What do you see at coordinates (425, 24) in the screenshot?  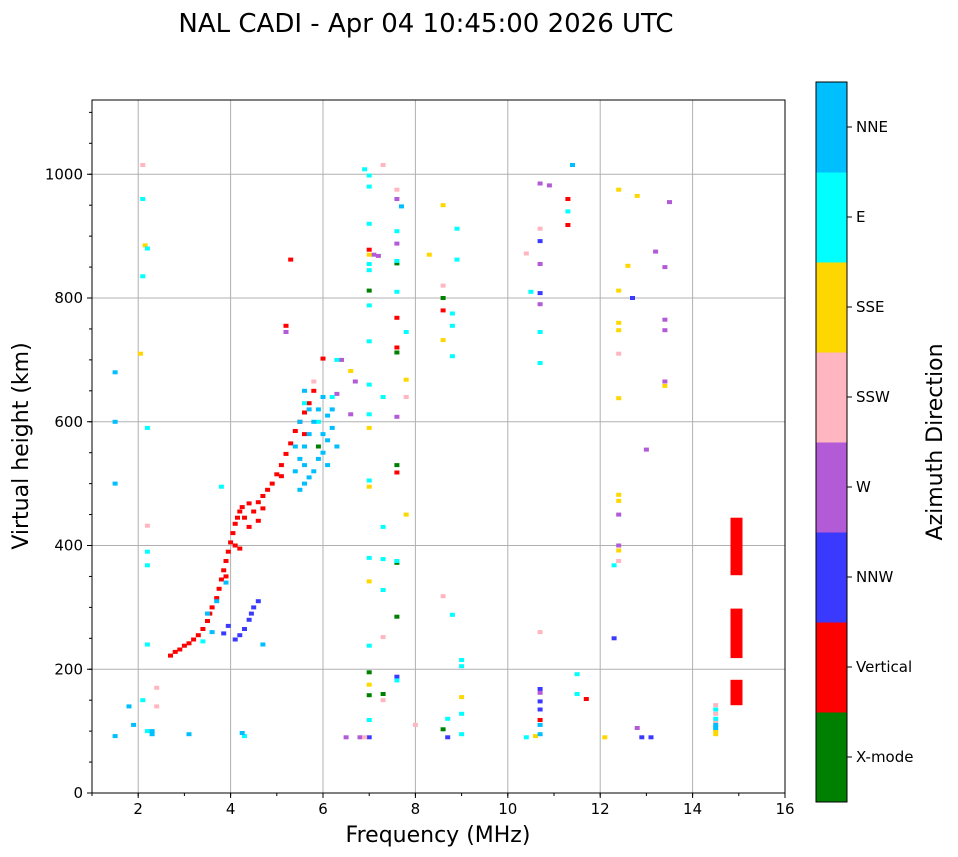 I see `chart-title: NAL CADI - Apr 04 10:45:00 2026 UTC` at bounding box center [425, 24].